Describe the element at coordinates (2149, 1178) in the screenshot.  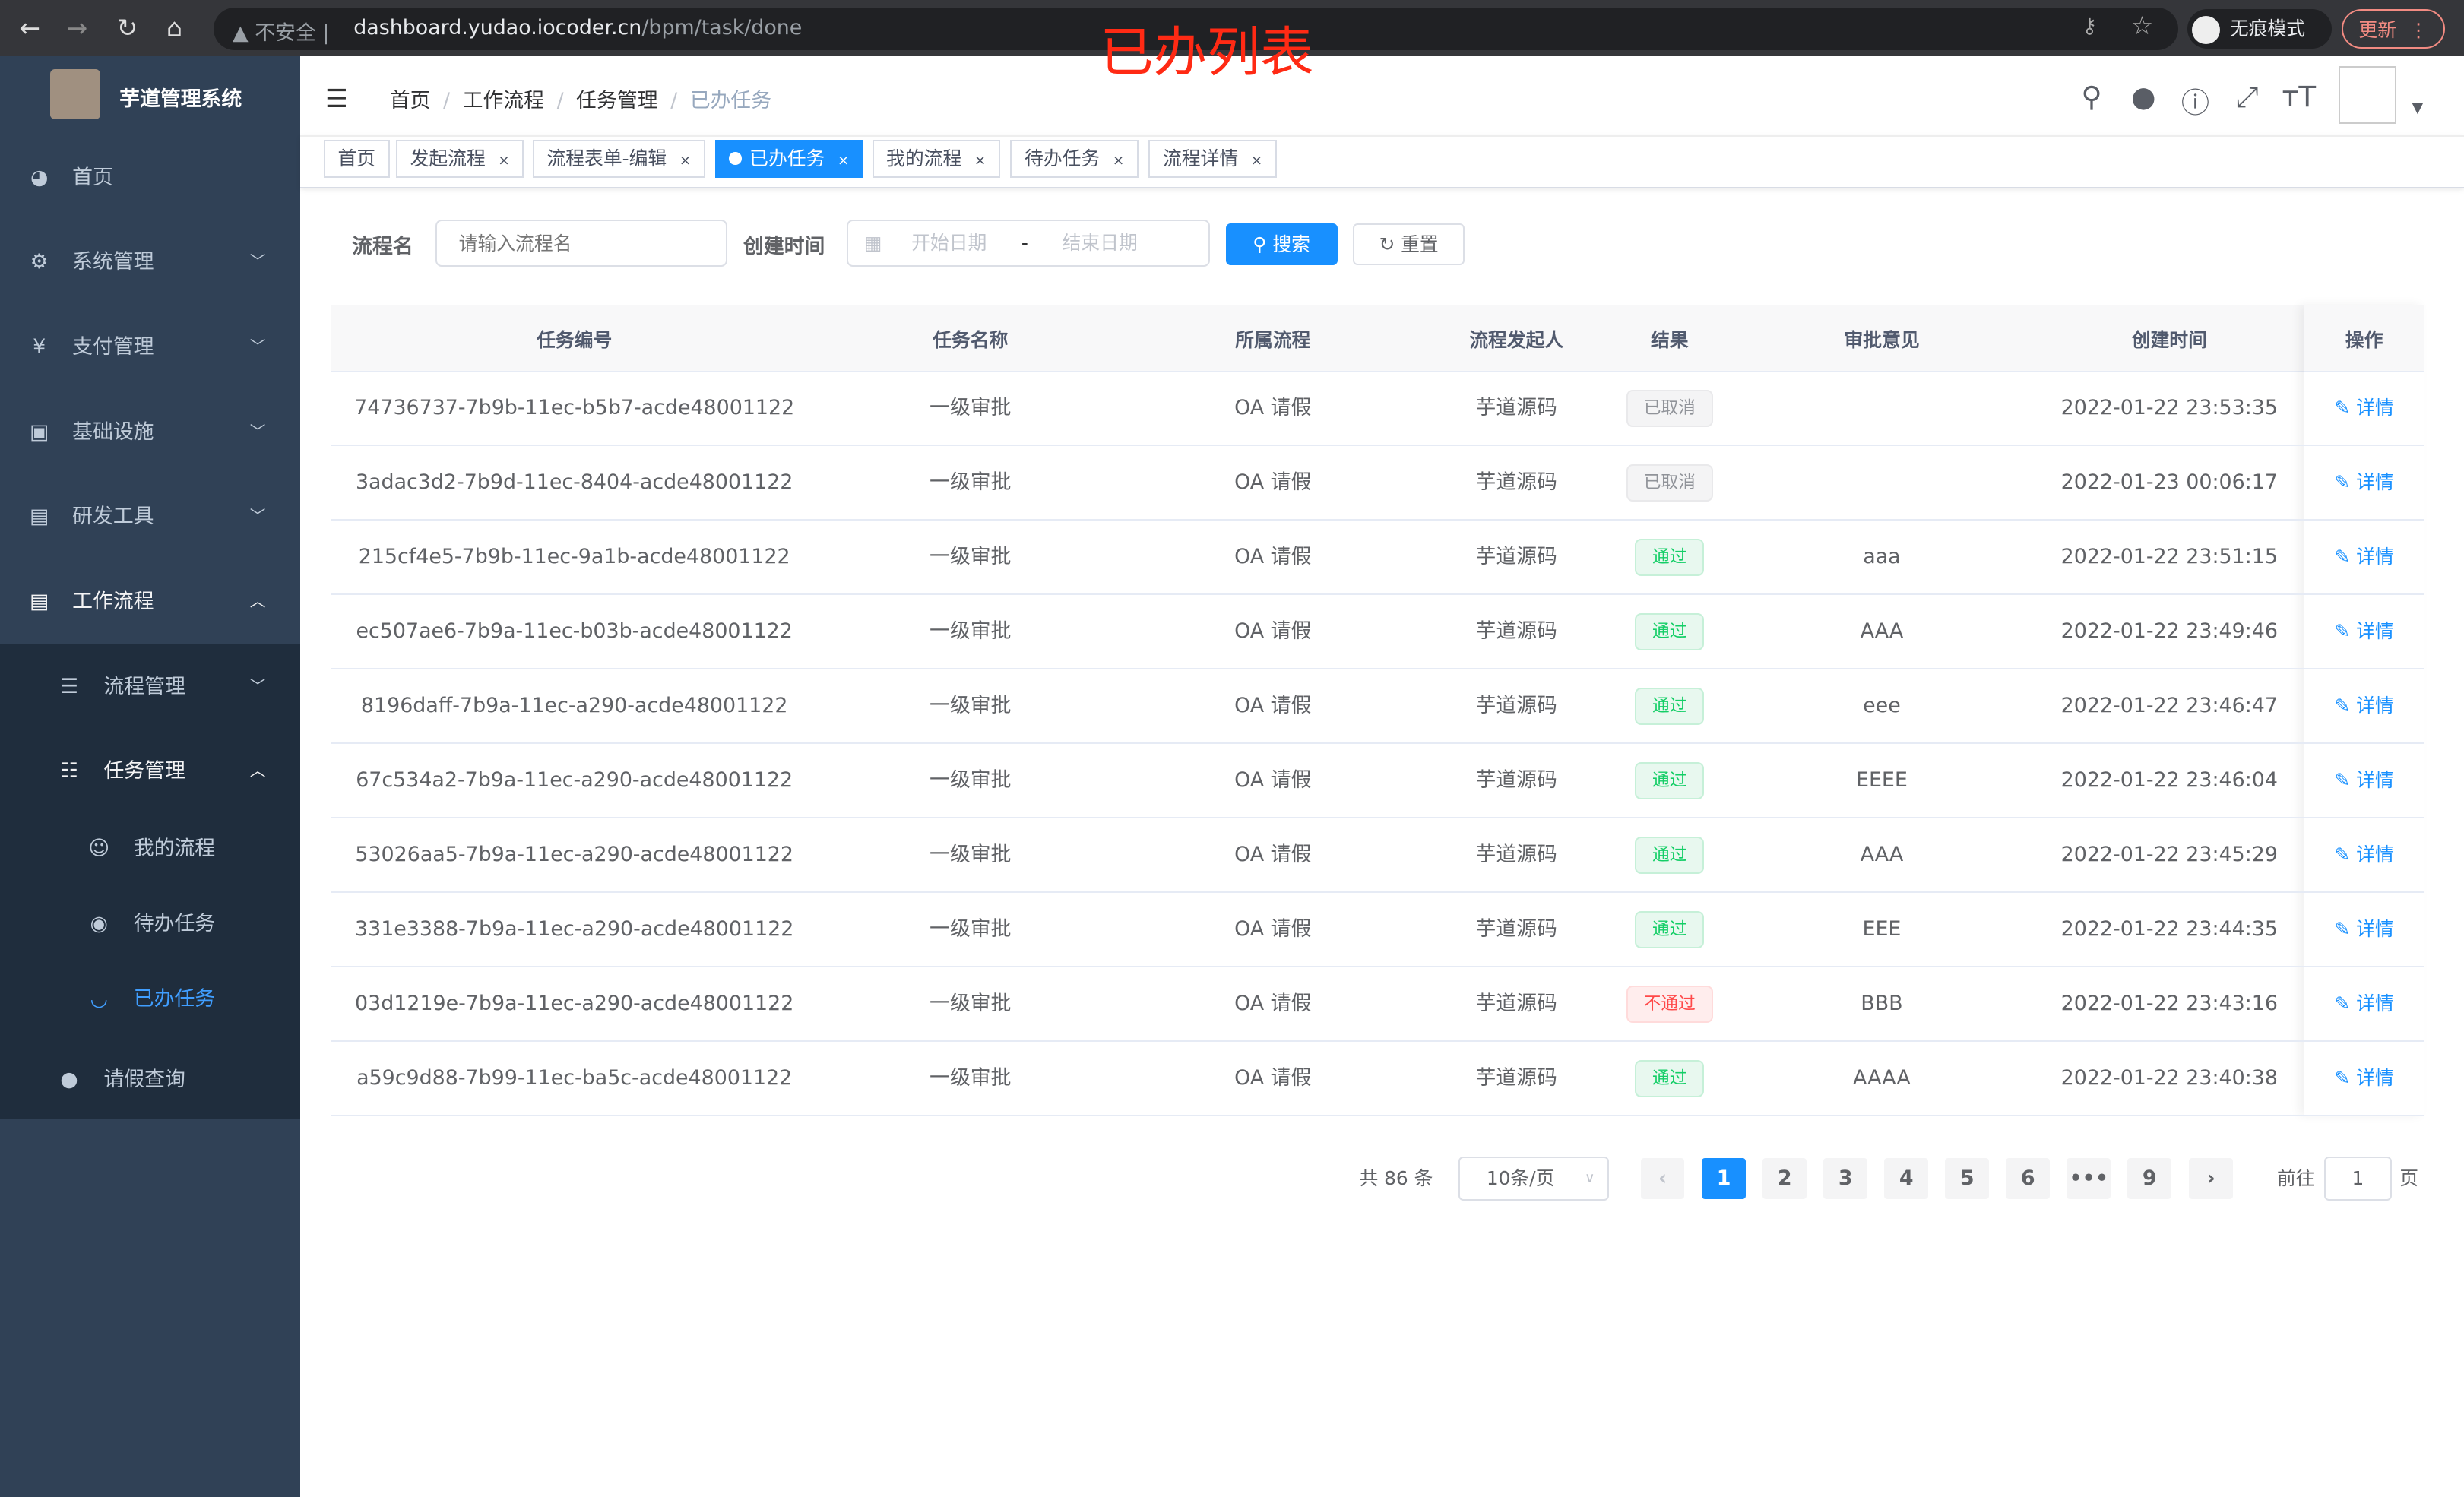
I see `page-button: 9` at that location.